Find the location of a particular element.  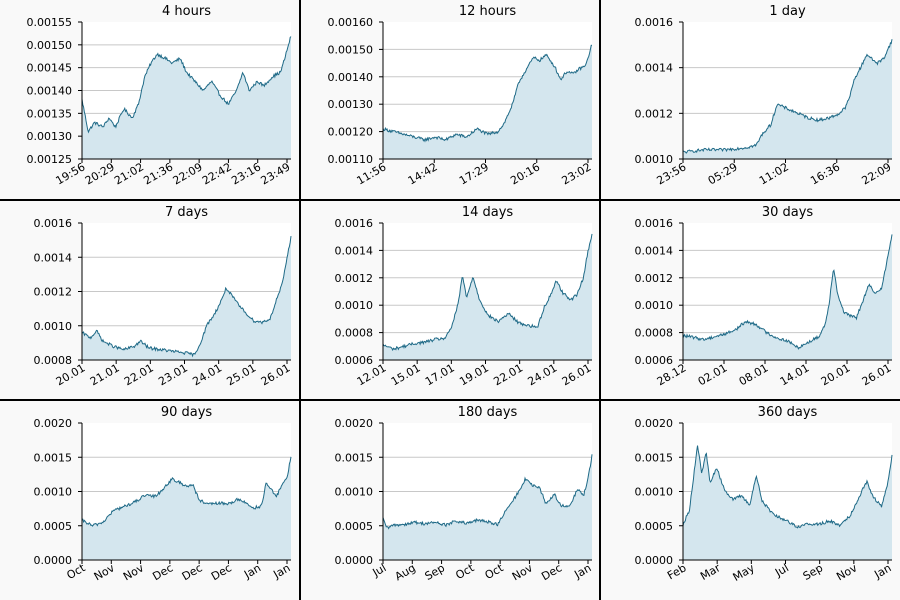

x-tick-label: 21.01 is located at coordinates (105, 374).